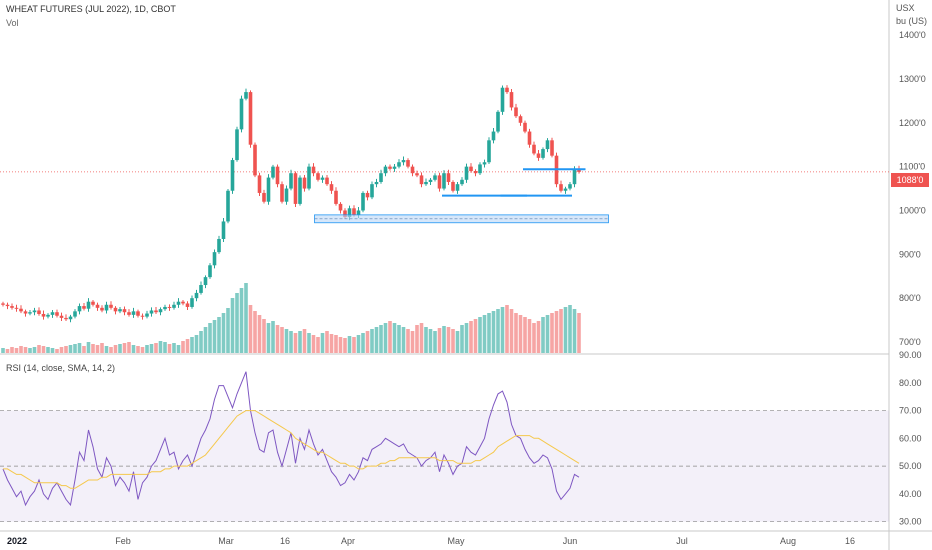  I want to click on chart-title: WHEAT FUTURES (JUL 2022), 1D, CBOT, so click(91, 9).